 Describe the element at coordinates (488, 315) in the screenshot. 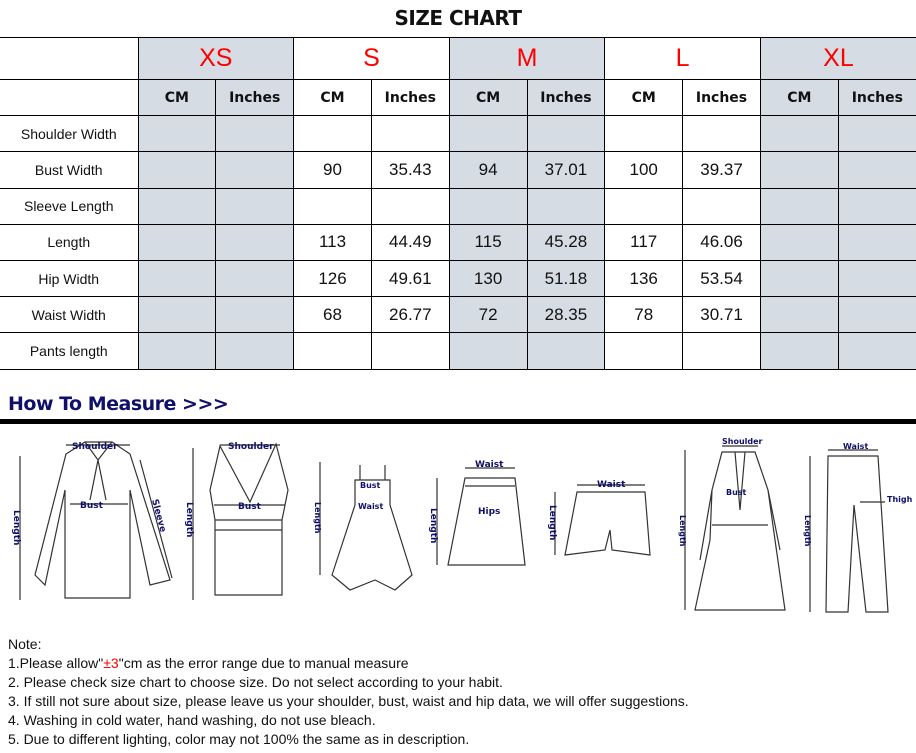

I see `value-cell: 72` at that location.